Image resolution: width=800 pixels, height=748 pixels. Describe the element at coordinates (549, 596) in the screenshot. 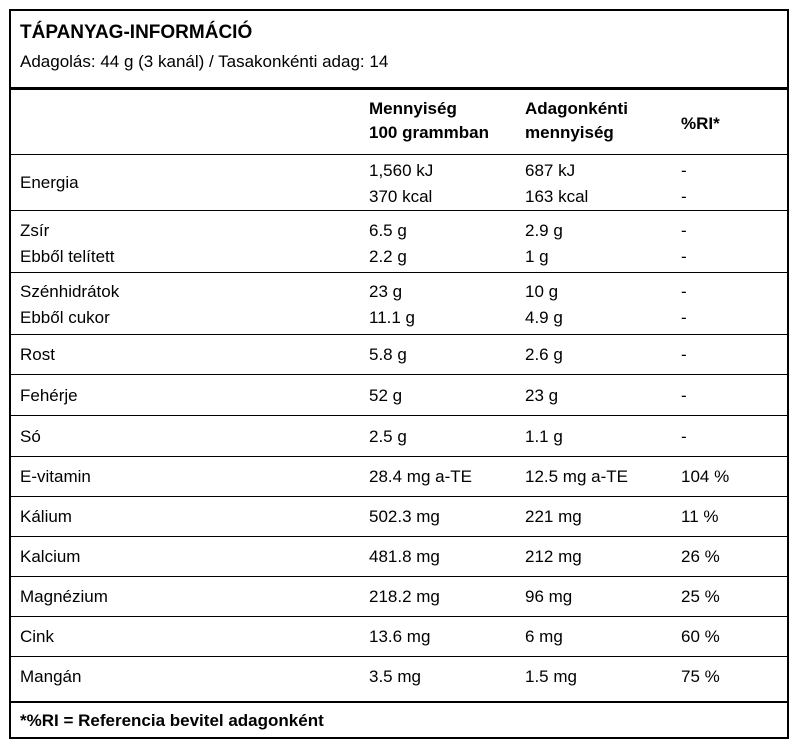

I see `value-per-serving: 96 mg` at that location.